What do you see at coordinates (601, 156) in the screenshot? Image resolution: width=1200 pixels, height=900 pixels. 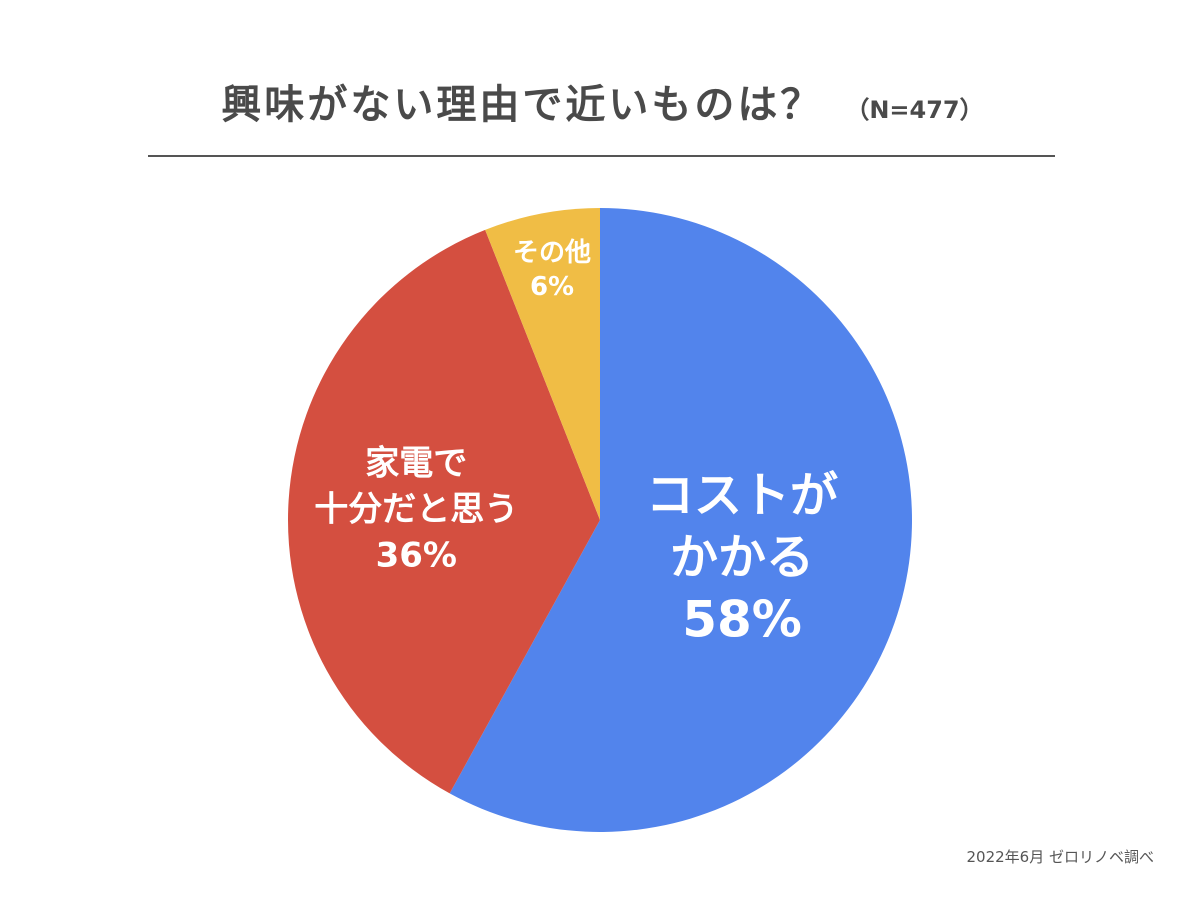 I see `title-divider` at bounding box center [601, 156].